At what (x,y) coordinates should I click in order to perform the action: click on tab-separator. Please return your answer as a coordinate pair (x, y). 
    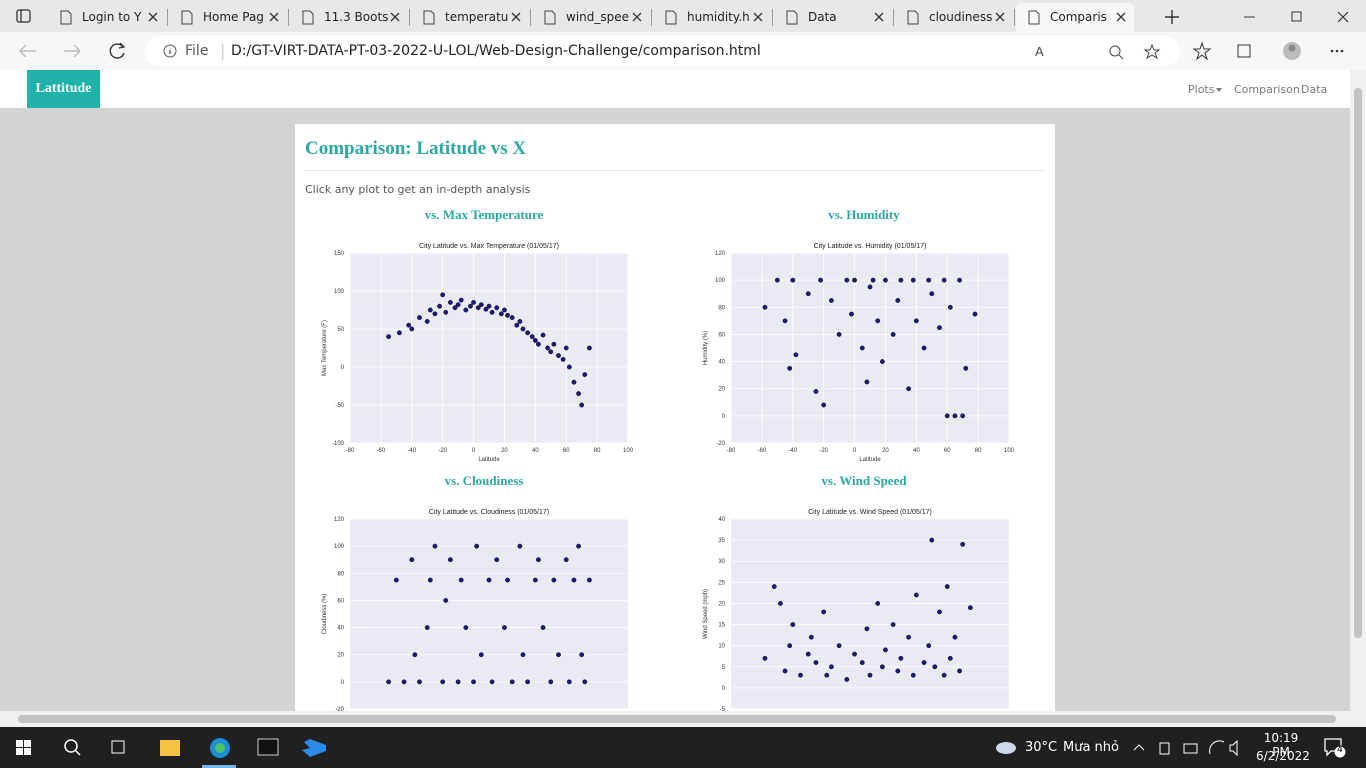
    Looking at the image, I should click on (167, 17).